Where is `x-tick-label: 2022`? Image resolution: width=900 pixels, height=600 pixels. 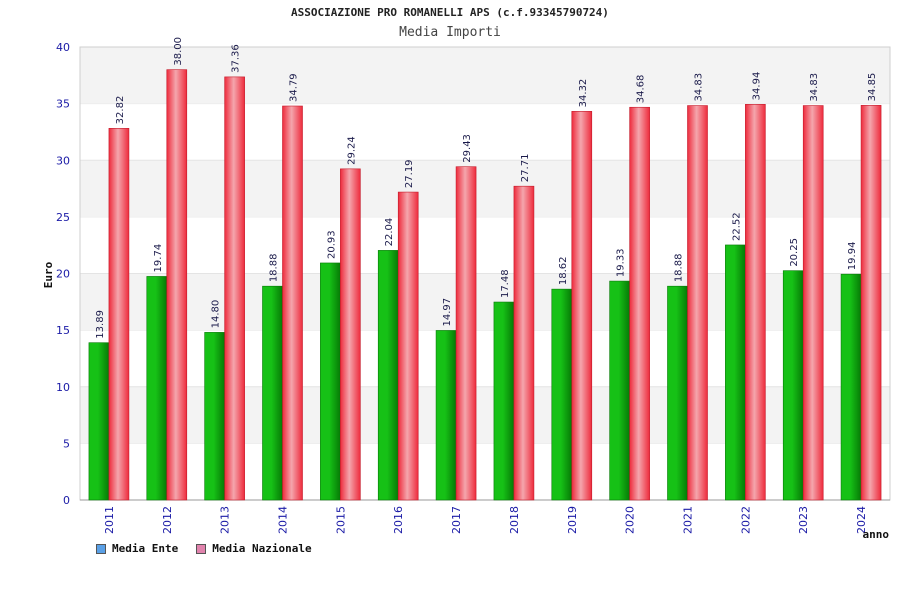 x-tick-label: 2022 is located at coordinates (745, 520).